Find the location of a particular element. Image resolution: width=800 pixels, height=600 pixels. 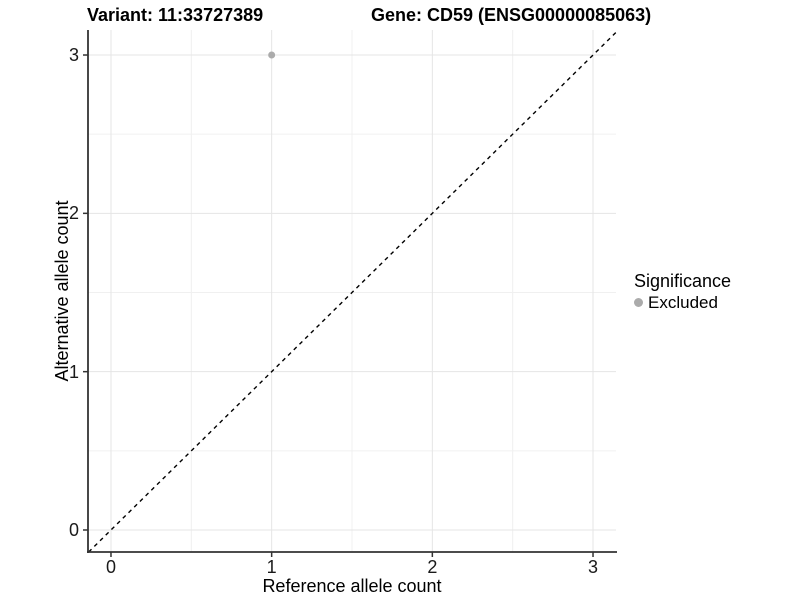

x-axis-title: Reference allele count is located at coordinates (352, 586).